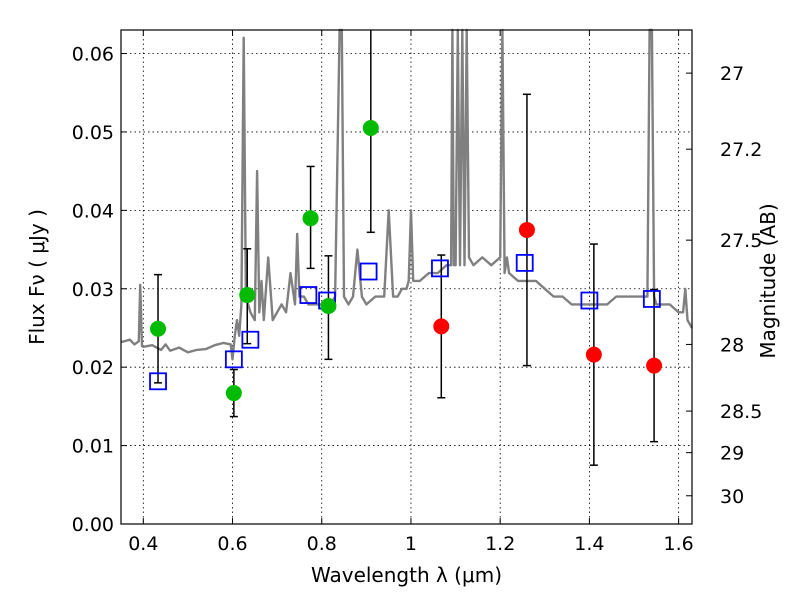  Describe the element at coordinates (406, 575) in the screenshot. I see `x-axis-label: Wavelength λ (μm)` at that location.